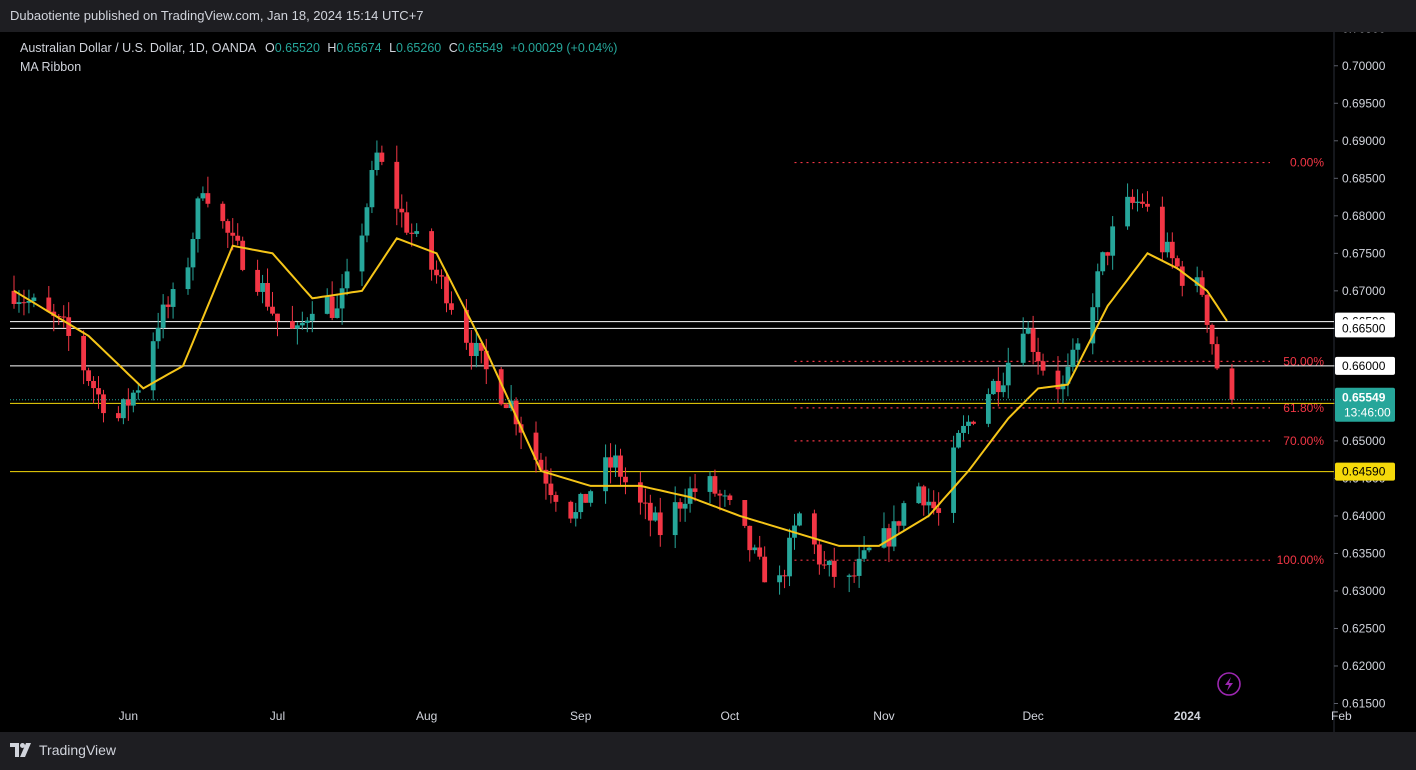  I want to click on tradingview-brand: TradingView, so click(78, 750).